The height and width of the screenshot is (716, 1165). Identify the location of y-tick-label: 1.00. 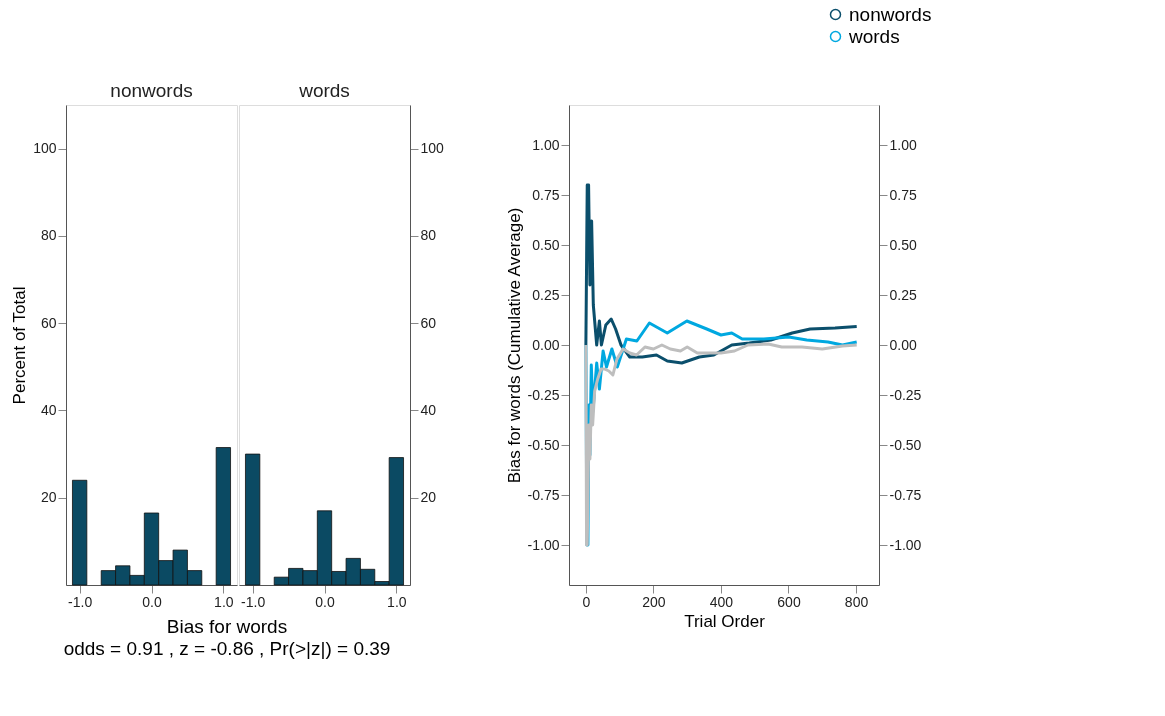
(546, 144).